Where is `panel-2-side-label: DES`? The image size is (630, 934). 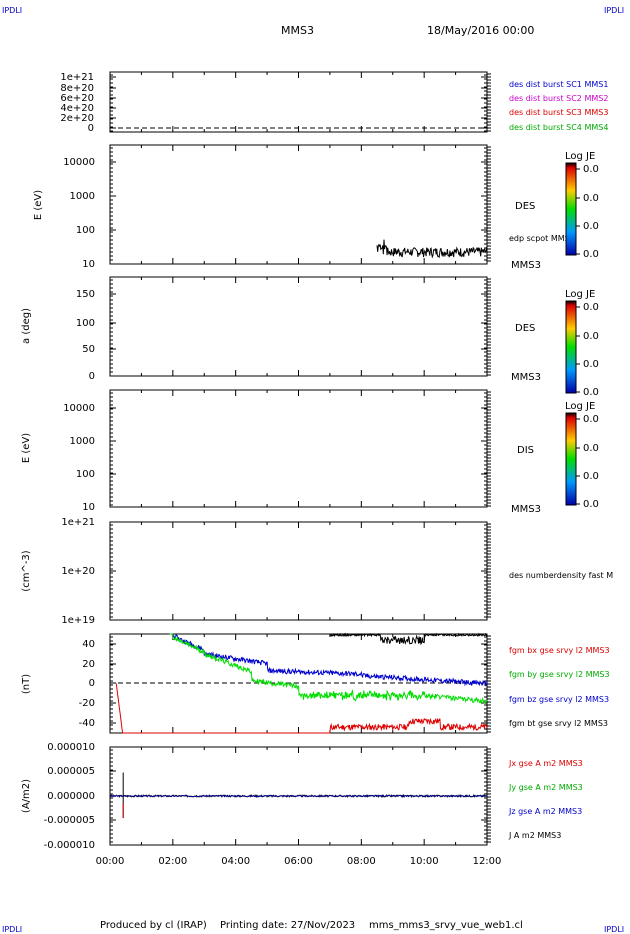 panel-2-side-label: DES is located at coordinates (525, 206).